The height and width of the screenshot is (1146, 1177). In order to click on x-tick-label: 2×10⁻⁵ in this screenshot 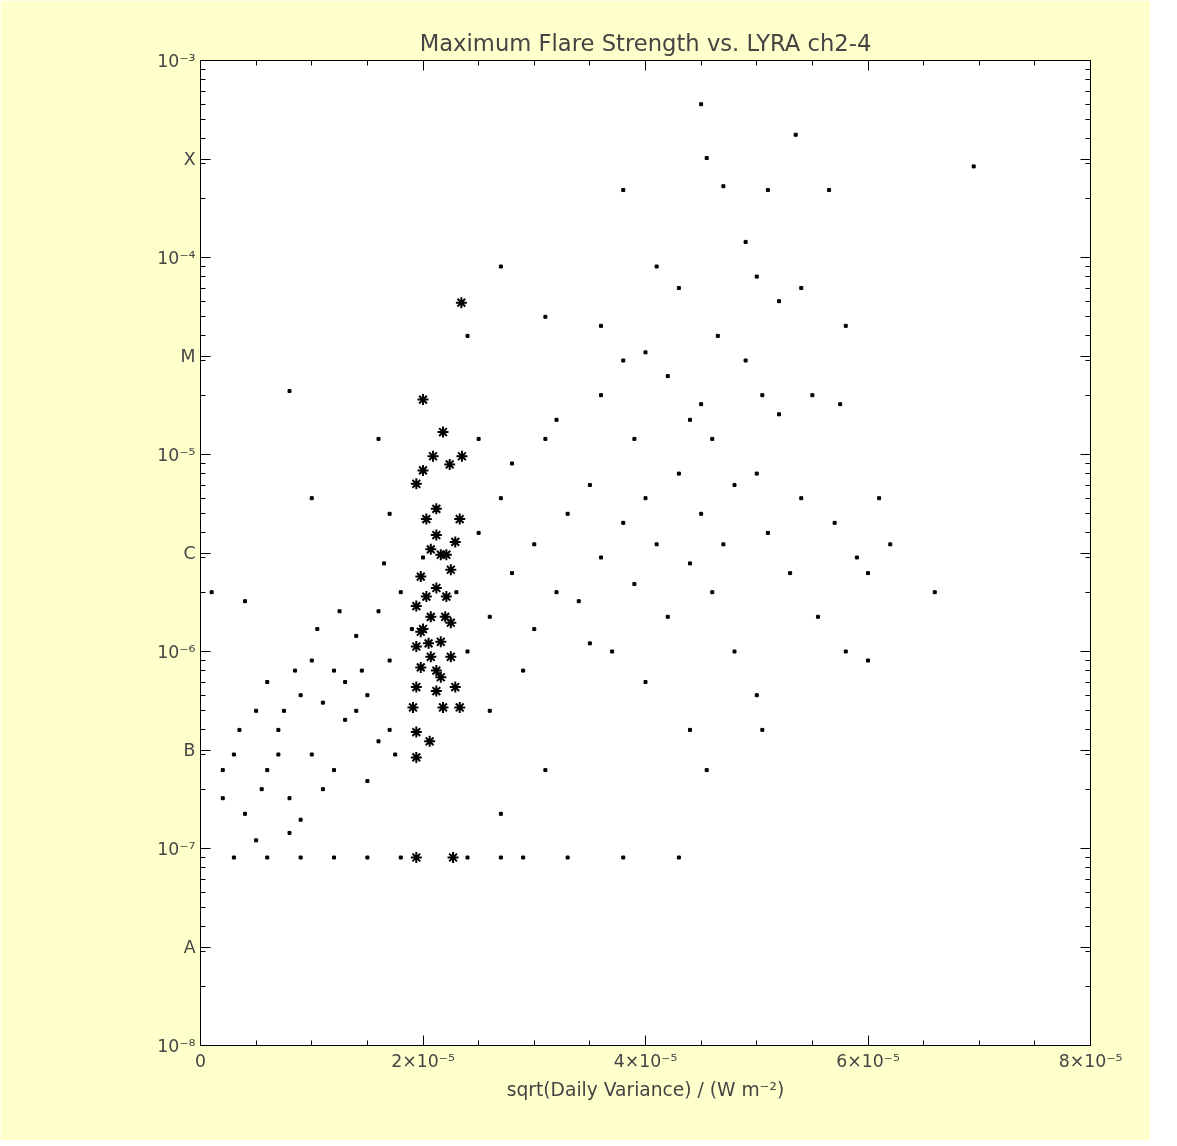, I will do `click(423, 1060)`.